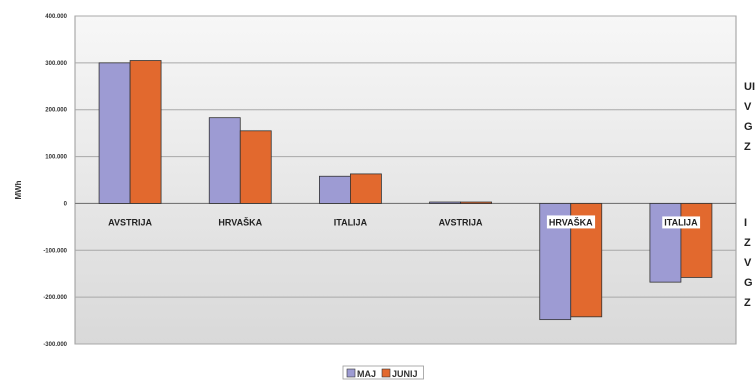 Image resolution: width=756 pixels, height=385 pixels. What do you see at coordinates (55, 251) in the screenshot?
I see `y-tick-label: -100.000` at bounding box center [55, 251].